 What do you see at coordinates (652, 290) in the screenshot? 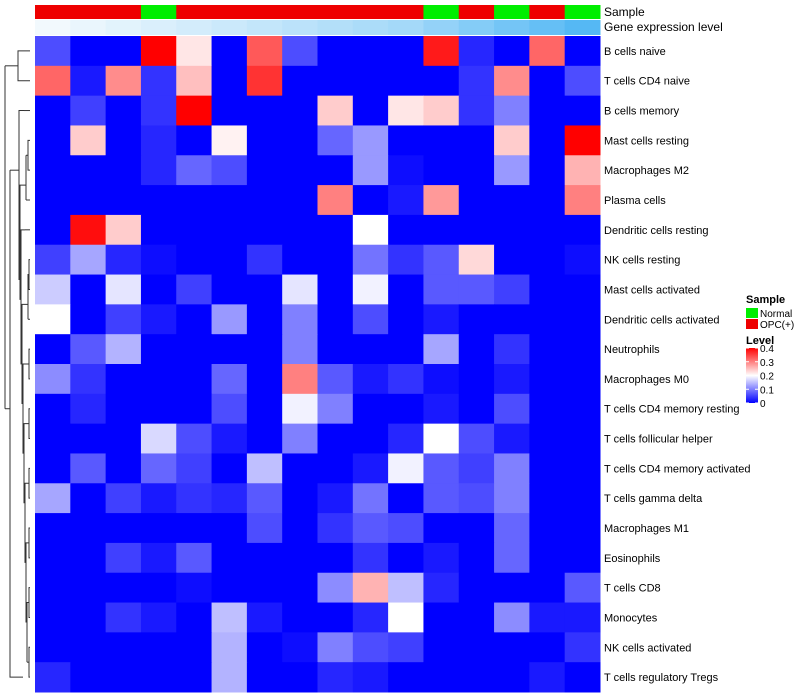
I see `row-label: Mast cells activated` at bounding box center [652, 290].